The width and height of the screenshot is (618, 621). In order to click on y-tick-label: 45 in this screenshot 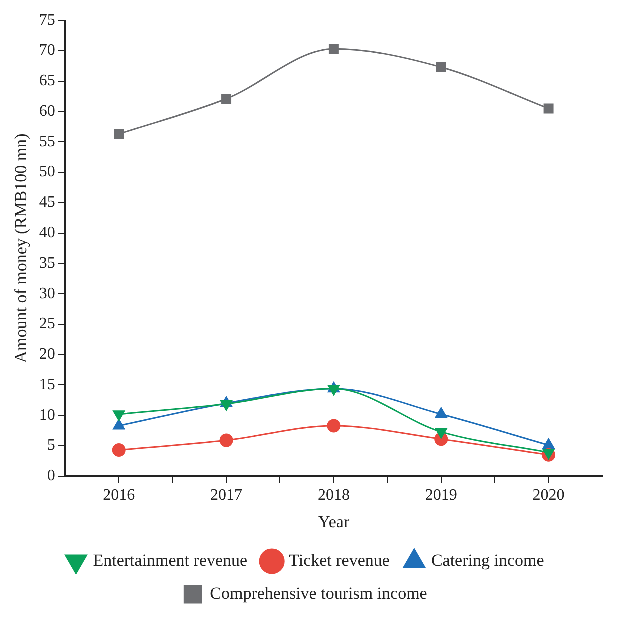, I will do `click(47, 203)`.